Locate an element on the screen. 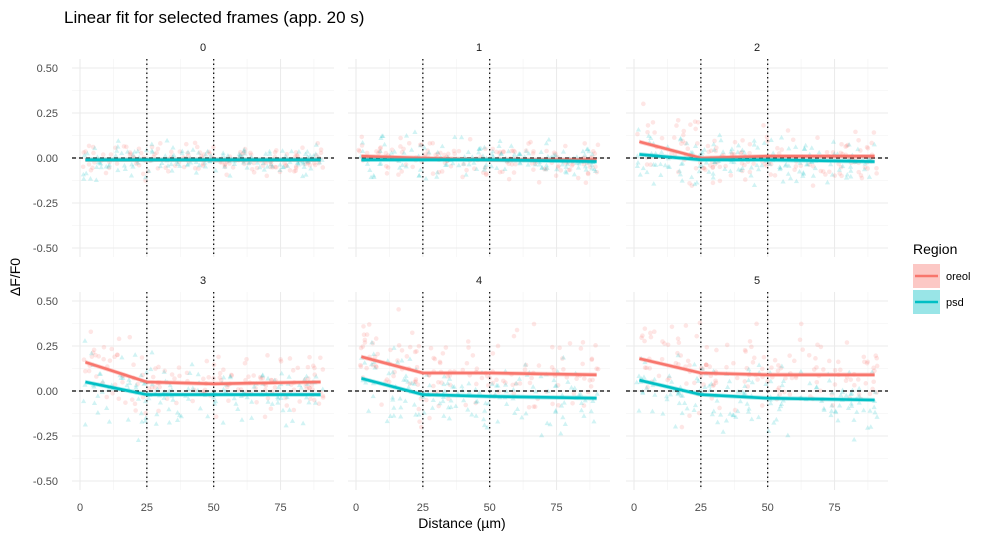 The width and height of the screenshot is (990, 541). fit-ribbon-psd is located at coordinates (203, 388).